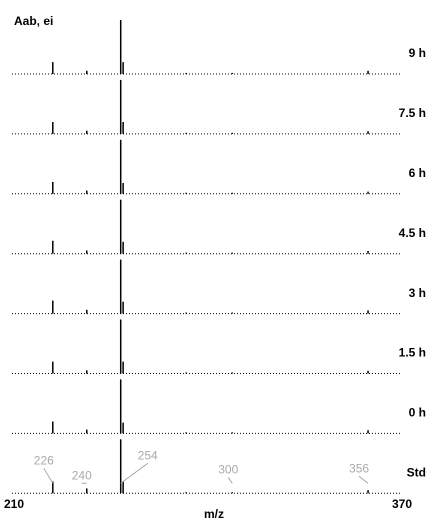  I want to click on panel-label: 7.5 h, so click(412, 113).